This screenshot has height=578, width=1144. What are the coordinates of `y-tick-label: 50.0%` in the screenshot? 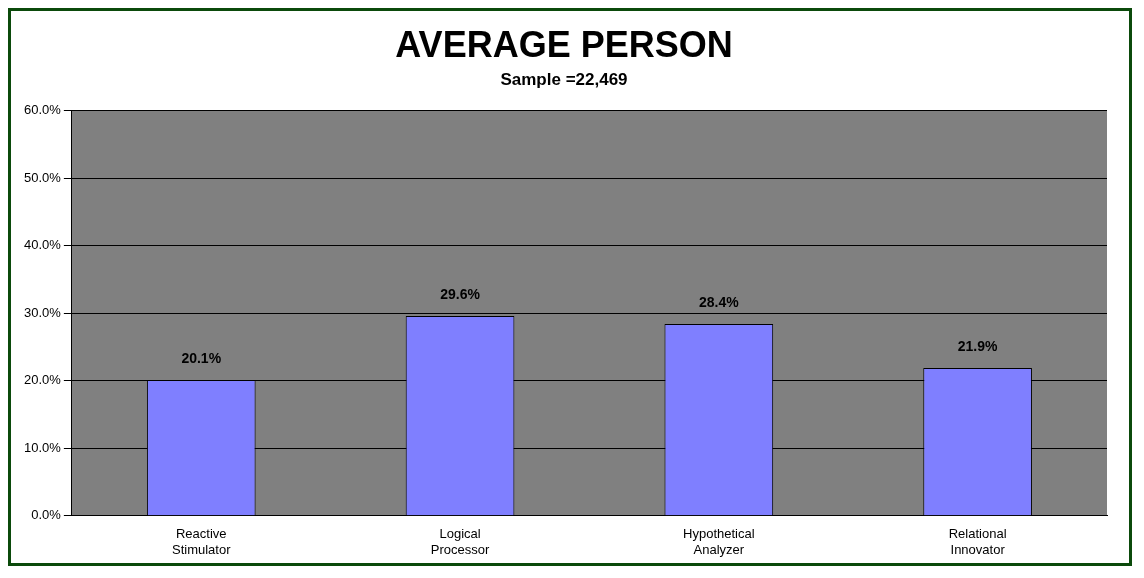 It's located at (42, 177).